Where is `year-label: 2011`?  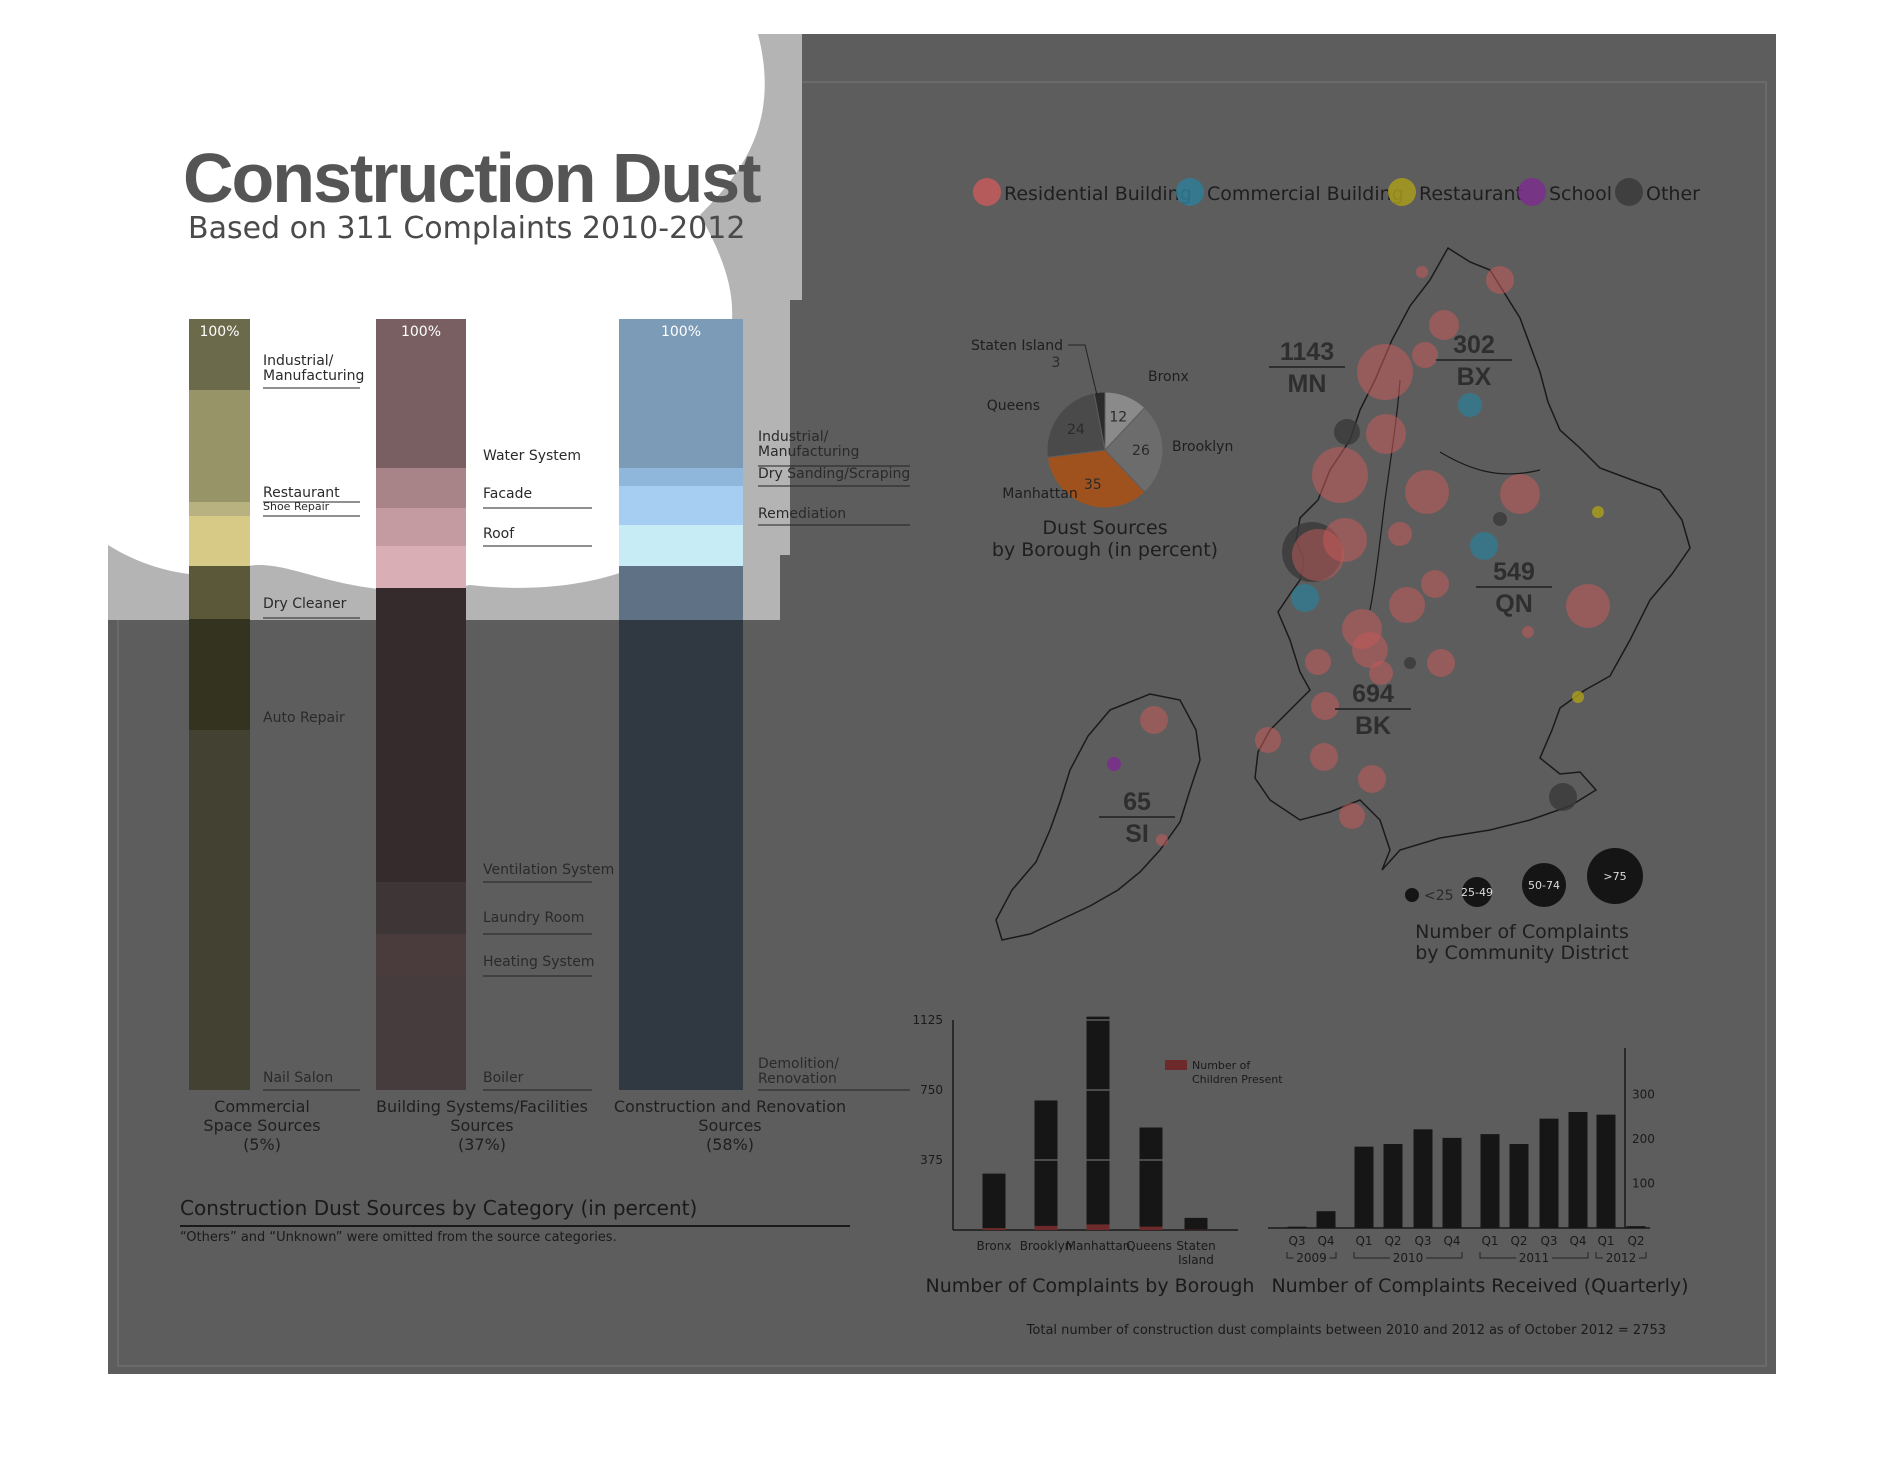 year-label: 2011 is located at coordinates (1534, 1258).